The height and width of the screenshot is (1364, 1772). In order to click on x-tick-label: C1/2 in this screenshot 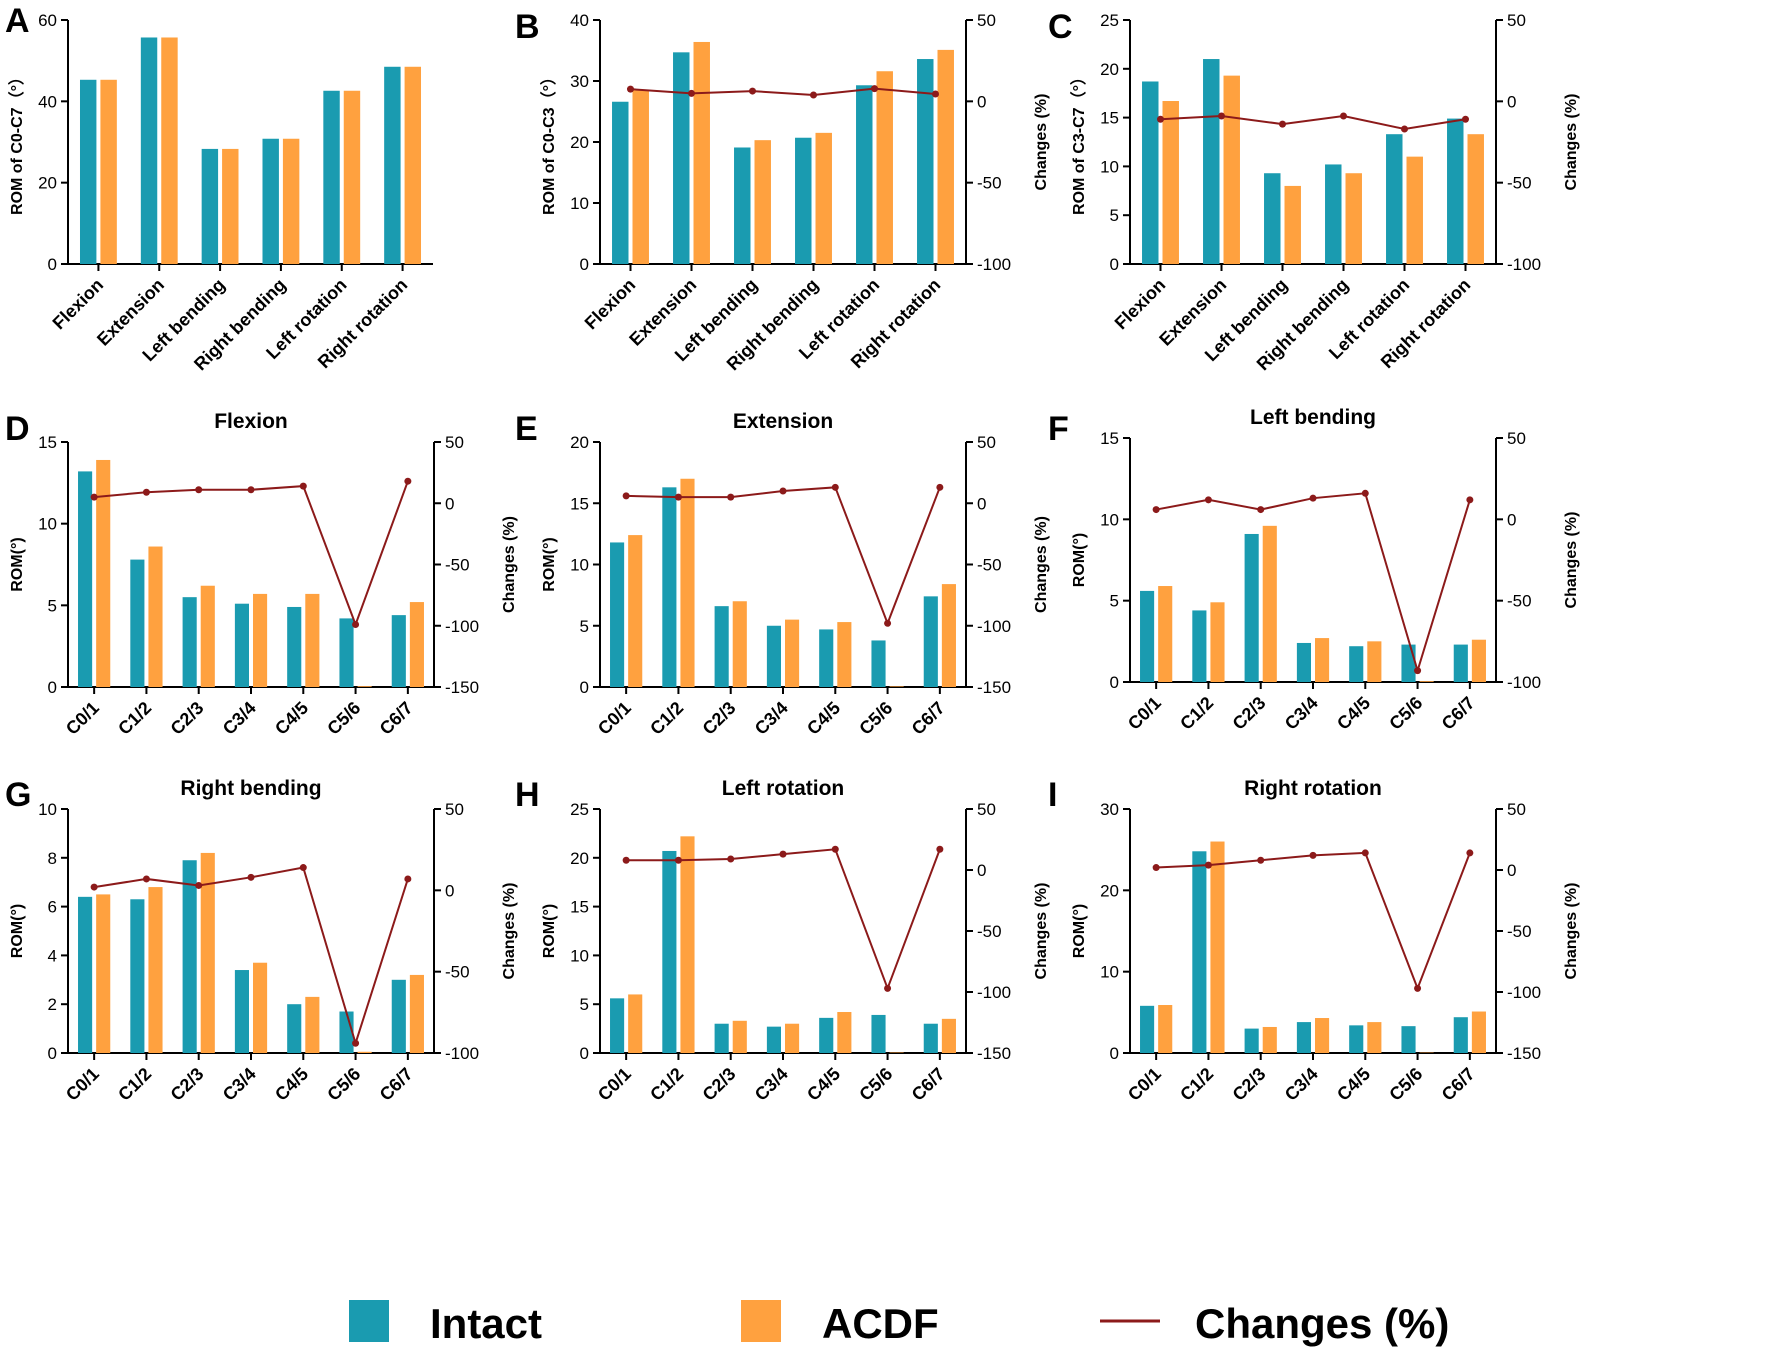, I will do `click(134, 1084)`.